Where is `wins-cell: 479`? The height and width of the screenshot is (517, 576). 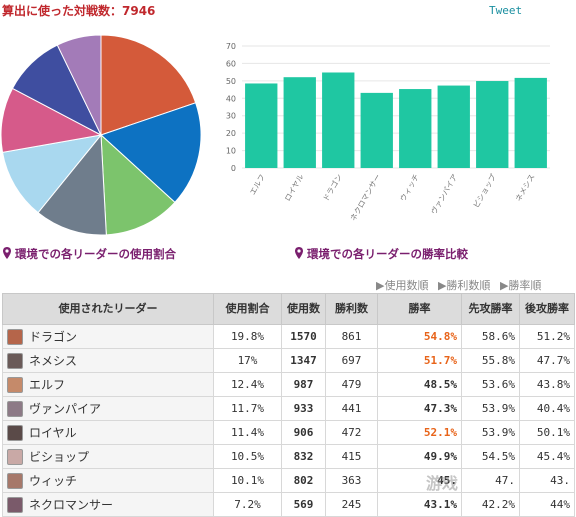
wins-cell: 479 is located at coordinates (351, 384).